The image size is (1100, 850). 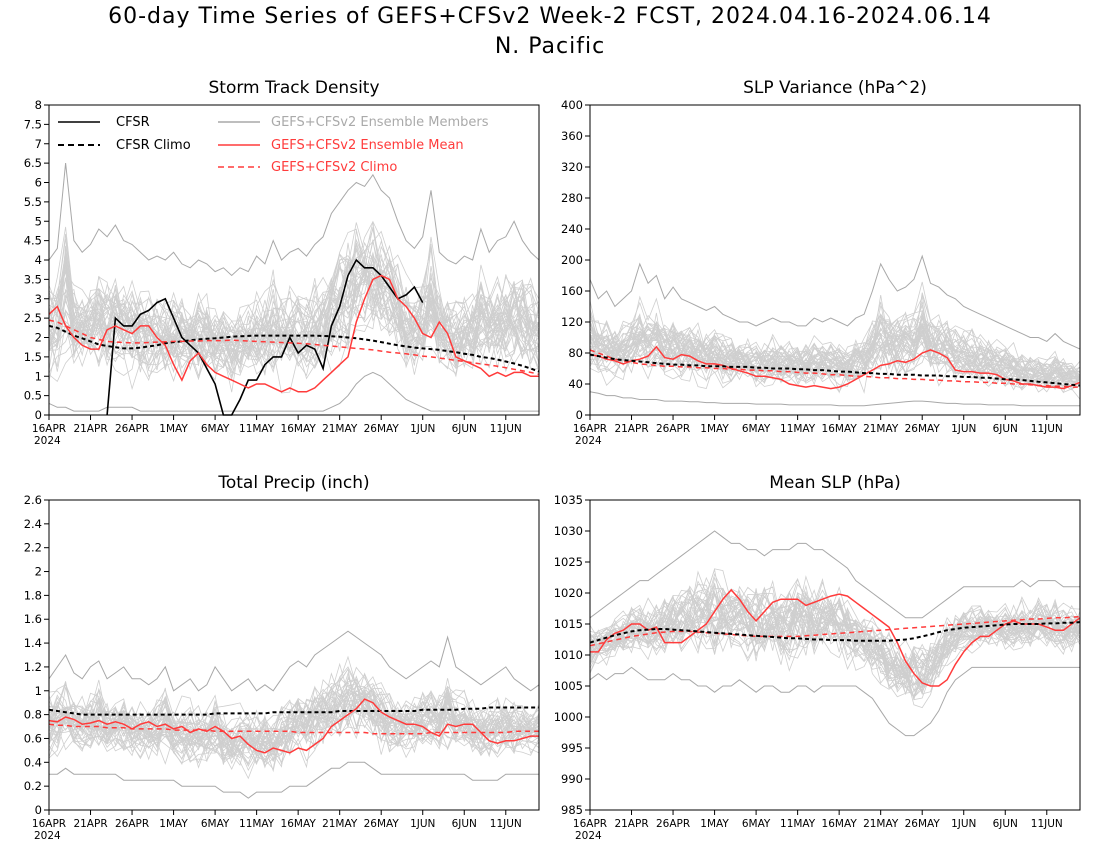 I want to click on x-year-label: 2024, so click(x=588, y=836).